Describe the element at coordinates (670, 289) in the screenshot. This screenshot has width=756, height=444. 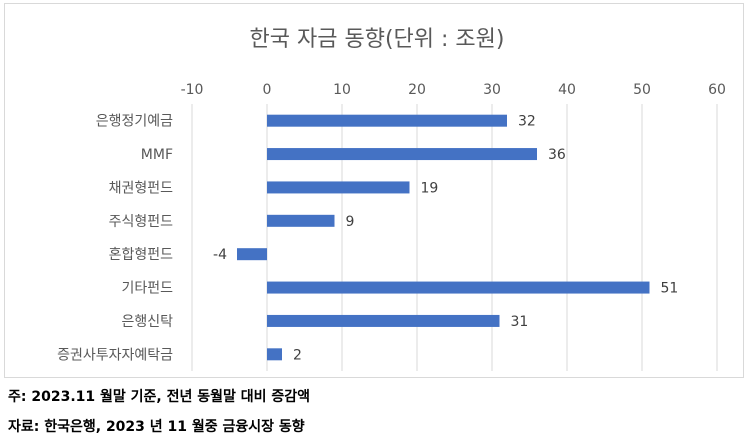
I see `data-label: 51` at that location.